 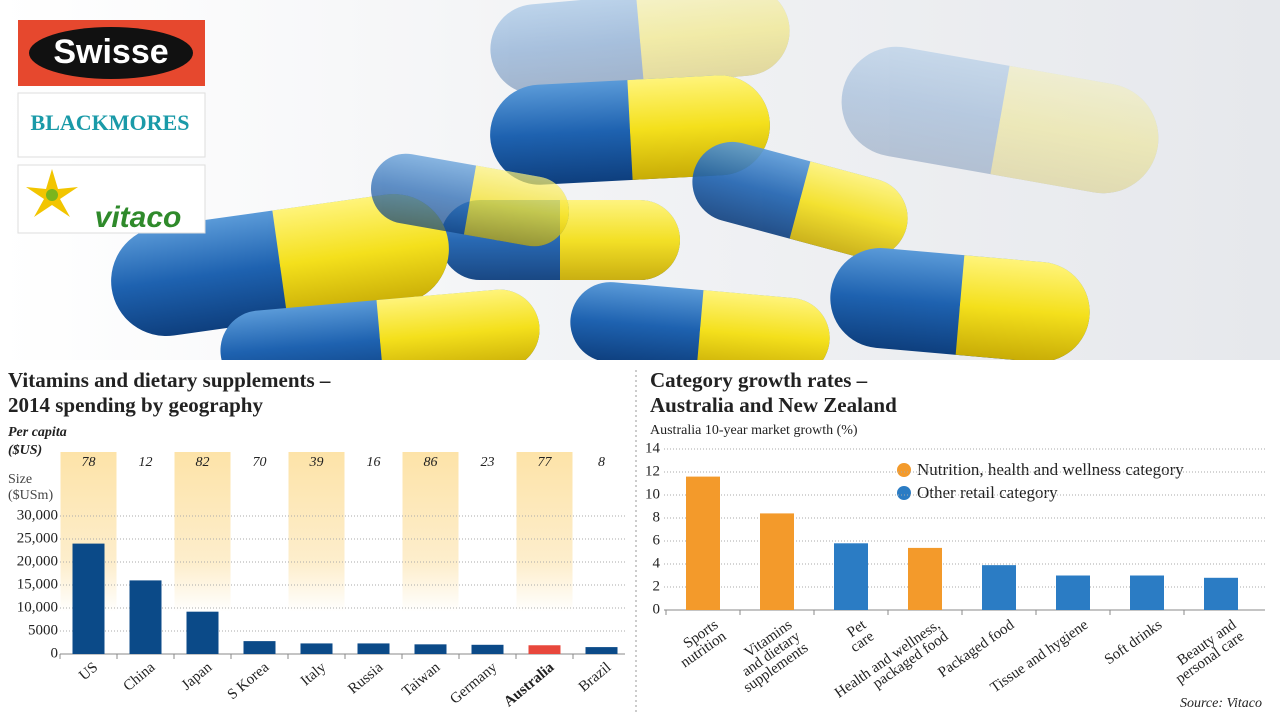 I want to click on logo-swisse: Swisse, so click(x=110, y=52).